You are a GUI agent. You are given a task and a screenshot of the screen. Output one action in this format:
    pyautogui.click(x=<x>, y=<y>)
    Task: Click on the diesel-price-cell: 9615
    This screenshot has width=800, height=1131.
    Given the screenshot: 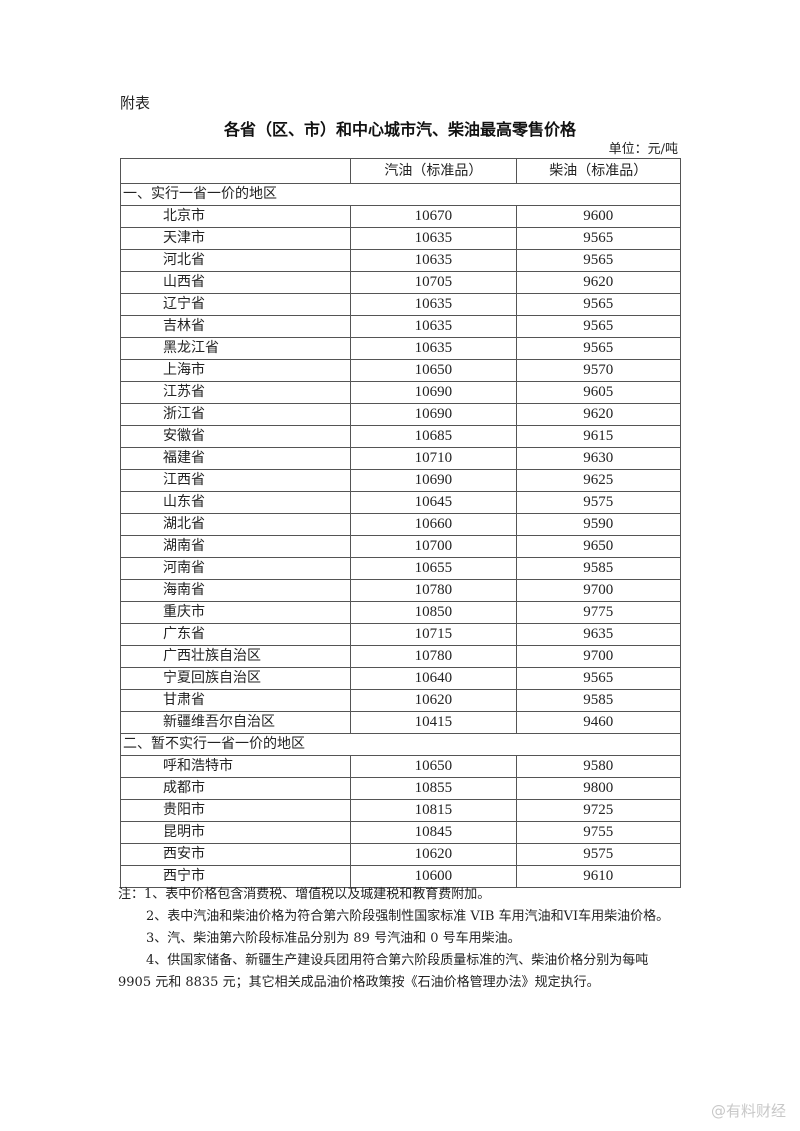 What is the action you would take?
    pyautogui.click(x=598, y=436)
    